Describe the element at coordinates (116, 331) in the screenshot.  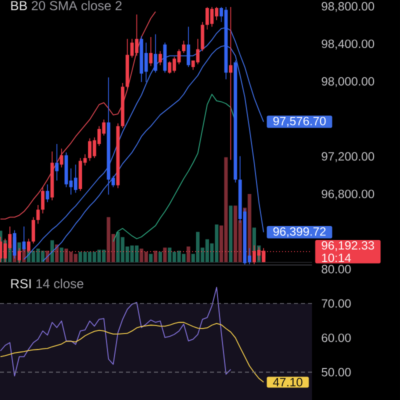
I see `line-series` at that location.